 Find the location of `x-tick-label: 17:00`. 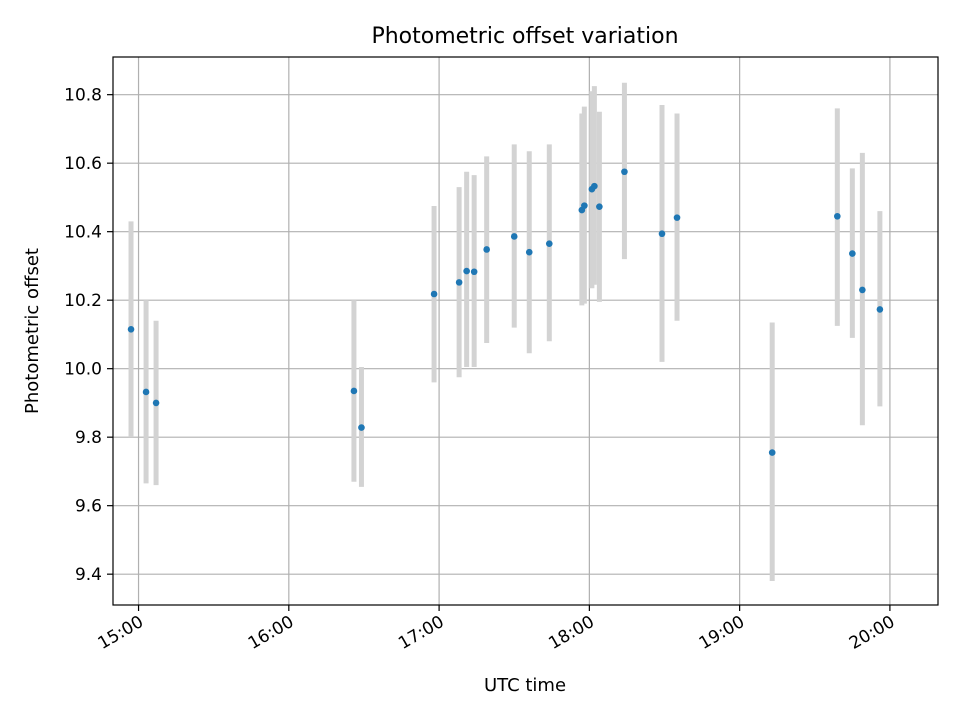

x-tick-label: 17:00 is located at coordinates (421, 633).